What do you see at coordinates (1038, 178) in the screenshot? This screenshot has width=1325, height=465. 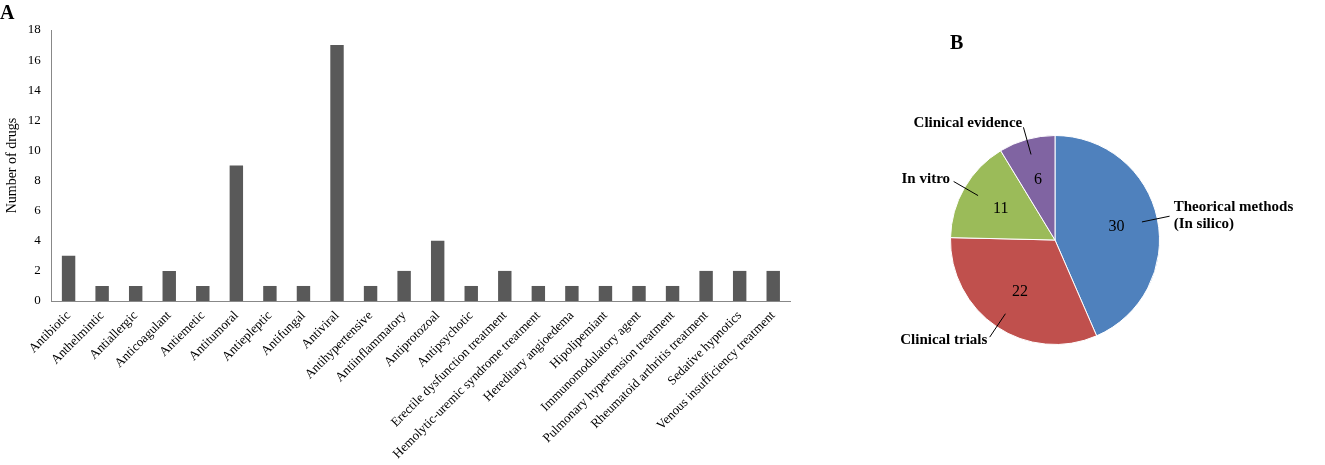 I see `data-label: 6` at bounding box center [1038, 178].